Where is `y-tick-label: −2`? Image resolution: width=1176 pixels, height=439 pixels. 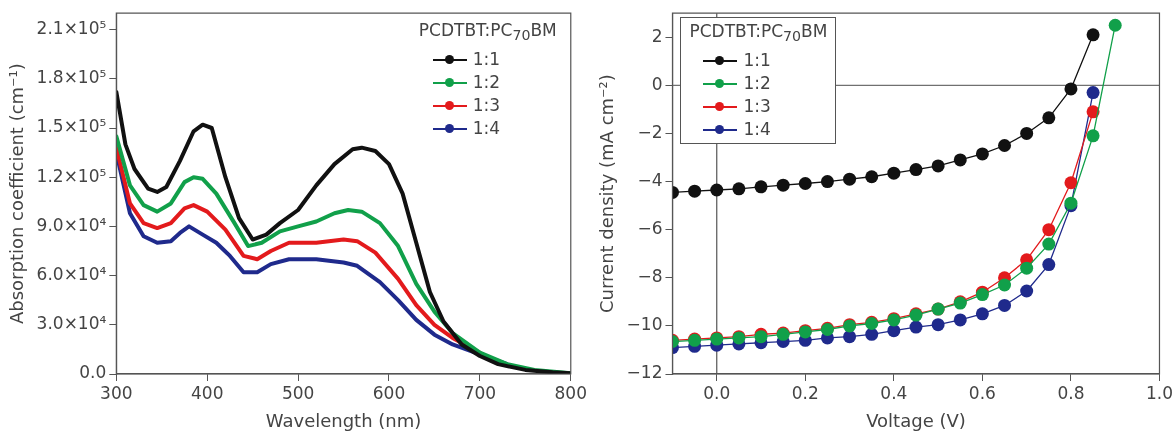 y-tick-label: −2 is located at coordinates (650, 131).